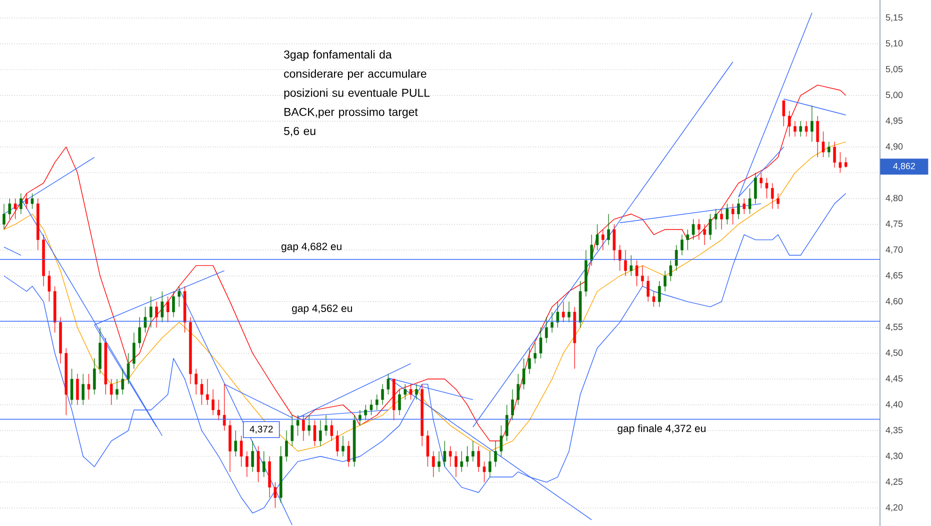 The image size is (931, 526). What do you see at coordinates (261, 430) in the screenshot?
I see `annotation: 4,372` at bounding box center [261, 430].